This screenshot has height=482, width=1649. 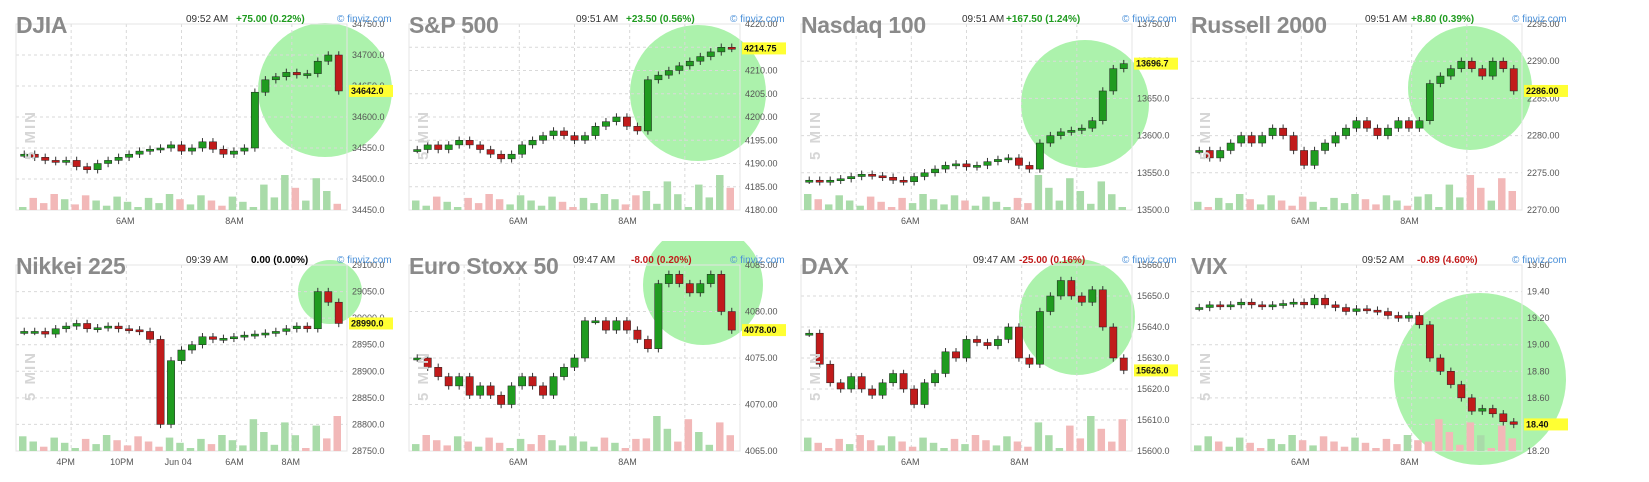 What do you see at coordinates (761, 164) in the screenshot?
I see `y-tick-label: 4190.00` at bounding box center [761, 164].